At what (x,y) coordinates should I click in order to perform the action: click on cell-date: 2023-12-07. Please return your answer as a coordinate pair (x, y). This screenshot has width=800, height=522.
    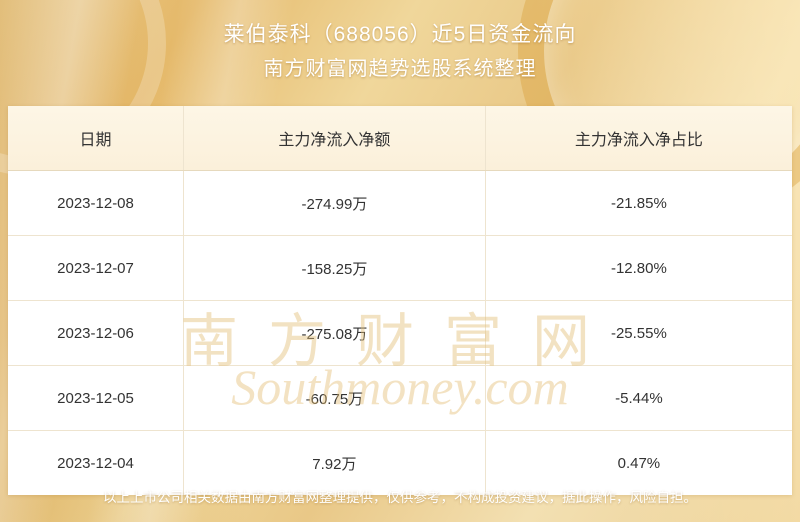
    Looking at the image, I should click on (96, 268).